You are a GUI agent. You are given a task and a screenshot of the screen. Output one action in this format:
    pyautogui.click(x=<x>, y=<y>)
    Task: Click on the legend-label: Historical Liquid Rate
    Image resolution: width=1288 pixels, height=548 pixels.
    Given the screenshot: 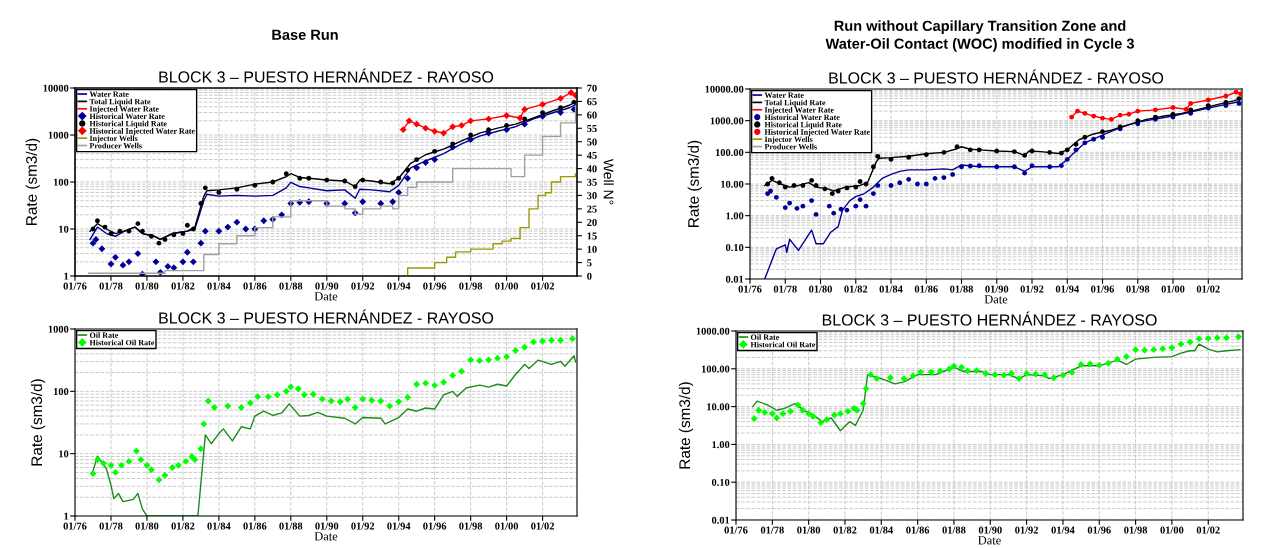 What is the action you would take?
    pyautogui.click(x=803, y=125)
    